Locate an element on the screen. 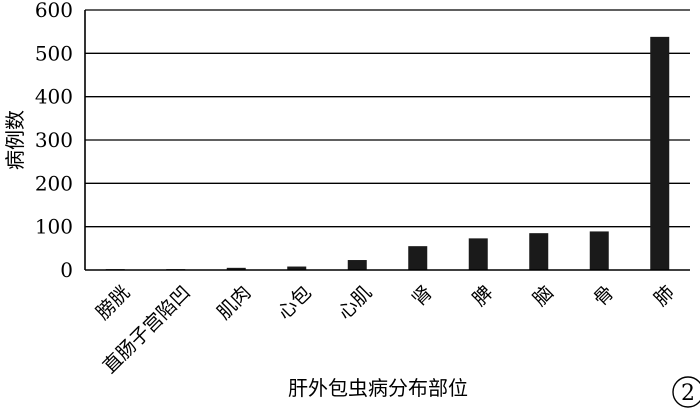 Image resolution: width=700 pixels, height=419 pixels. y-tick-labels: 0 100 200 300 400 500 600 is located at coordinates (54, 141).